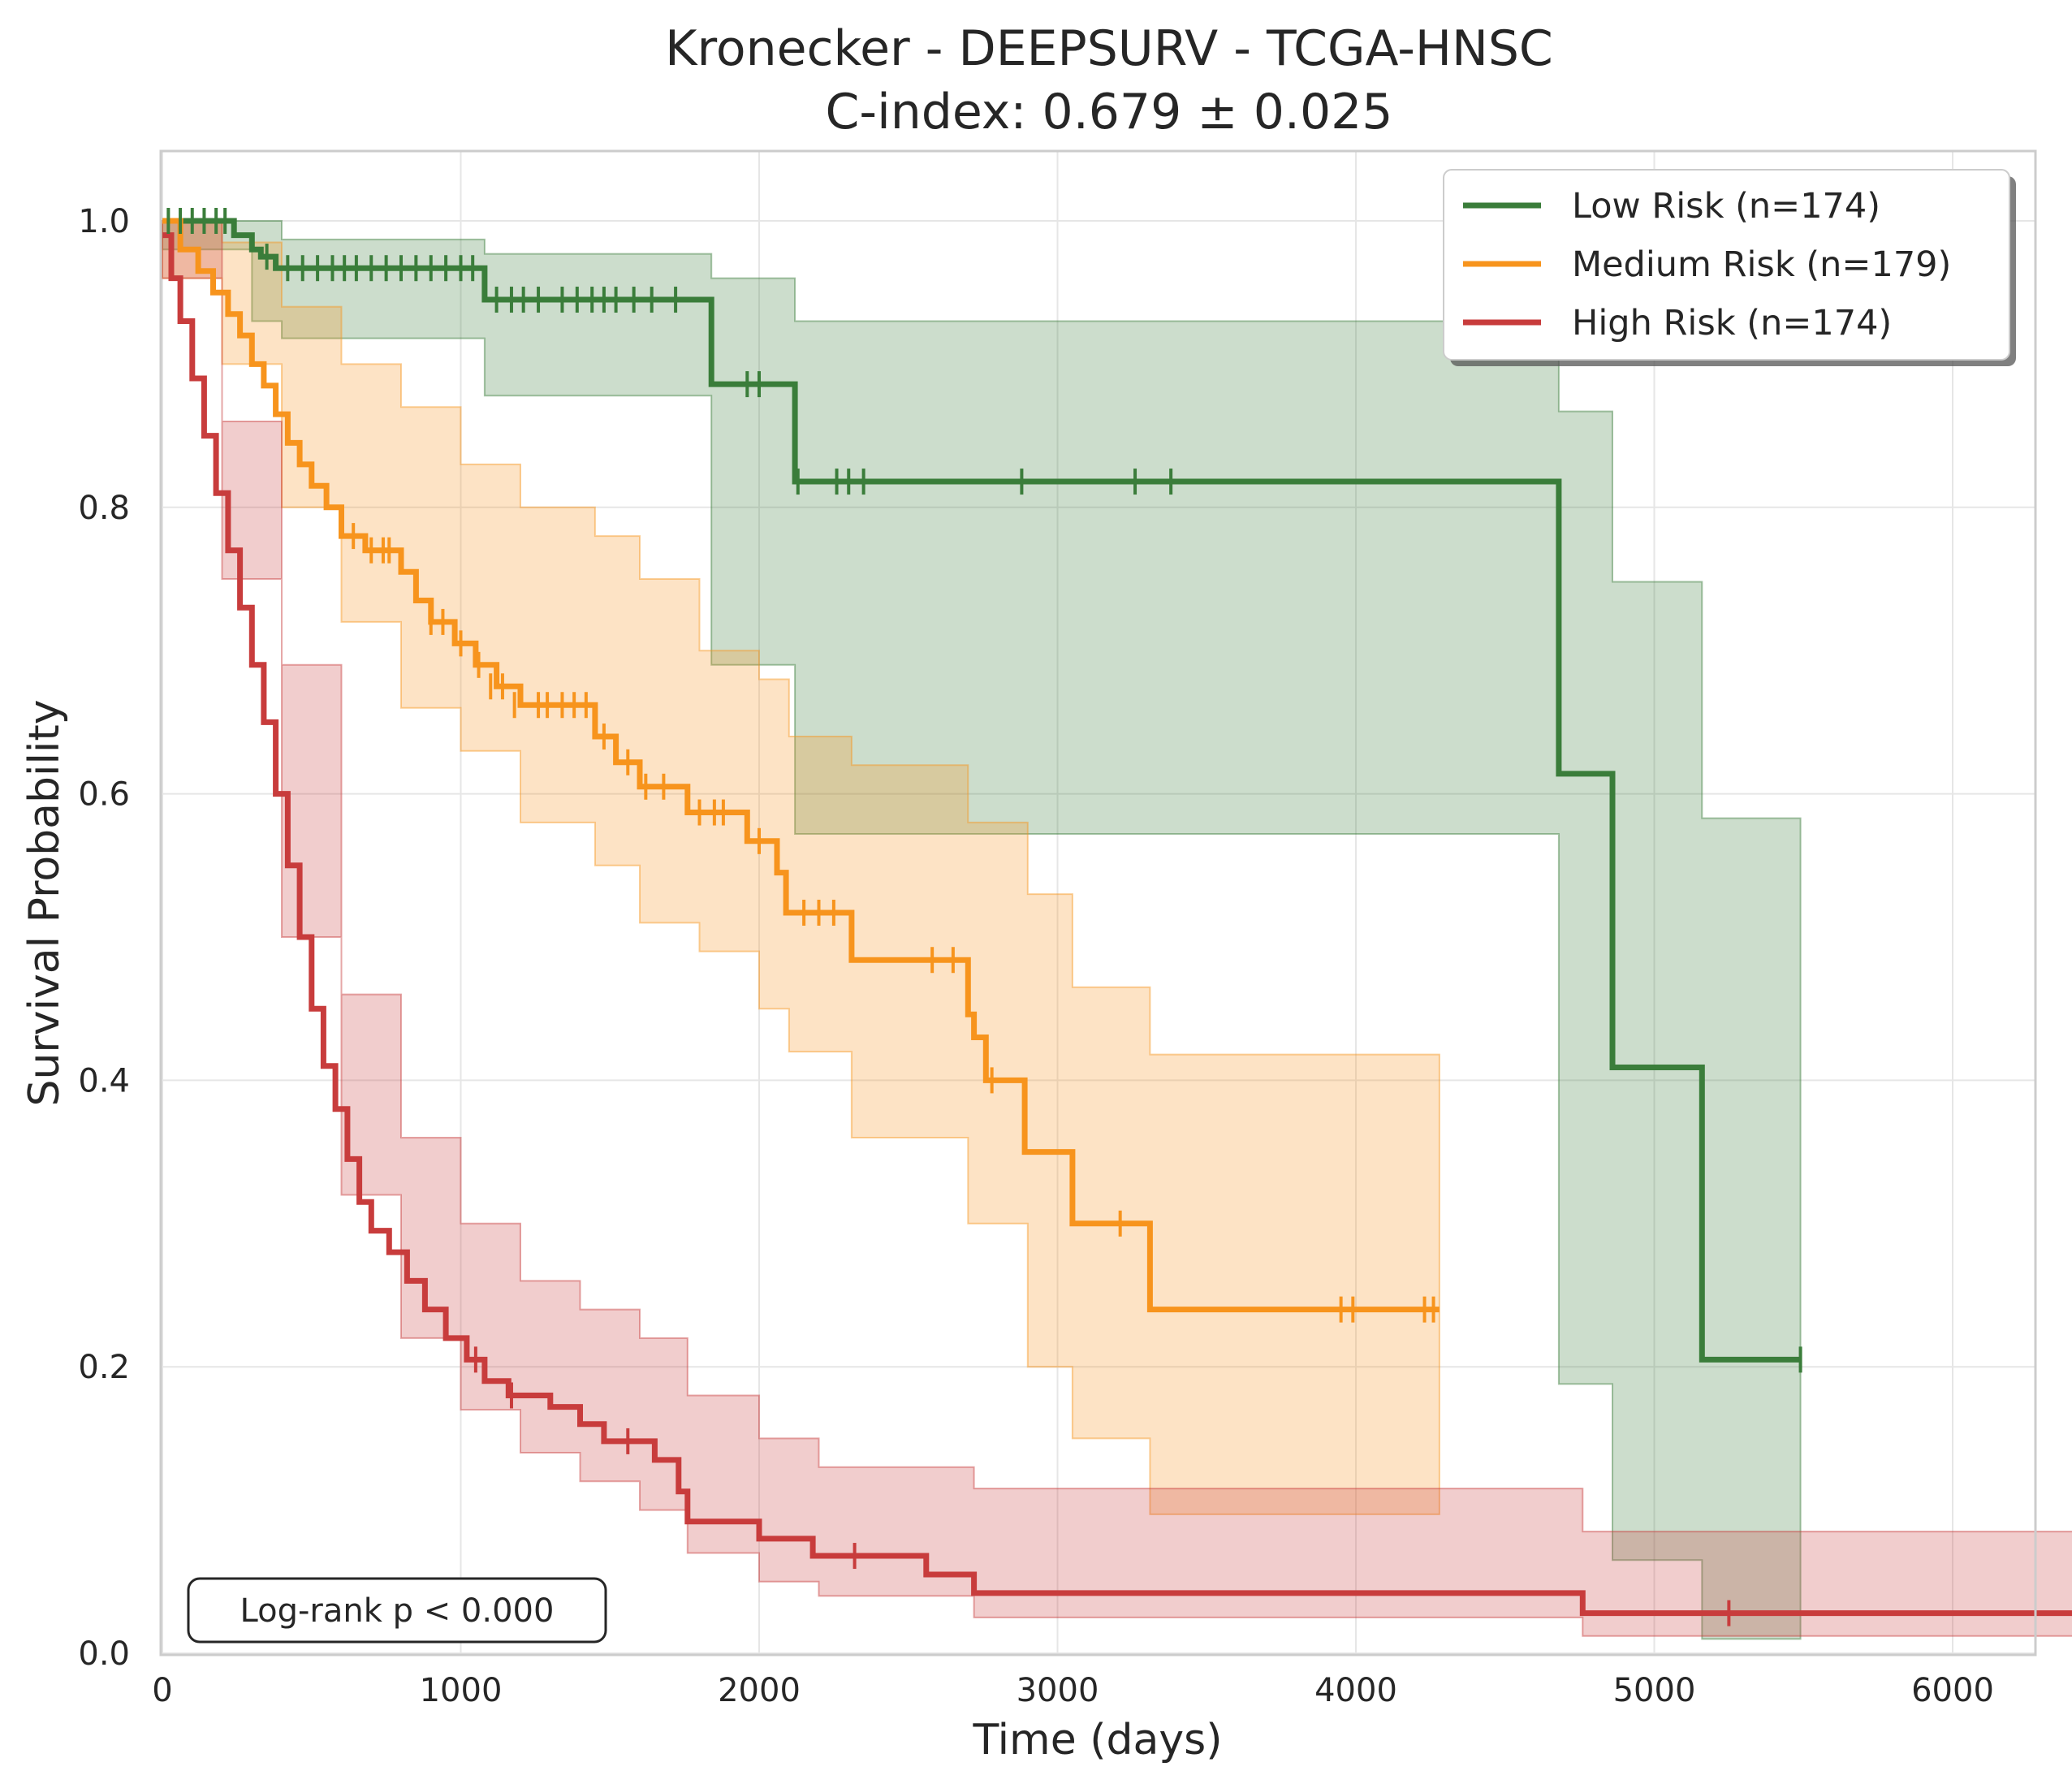 The height and width of the screenshot is (1784, 2072). I want to click on y-tick-label: 0.6, so click(104, 795).